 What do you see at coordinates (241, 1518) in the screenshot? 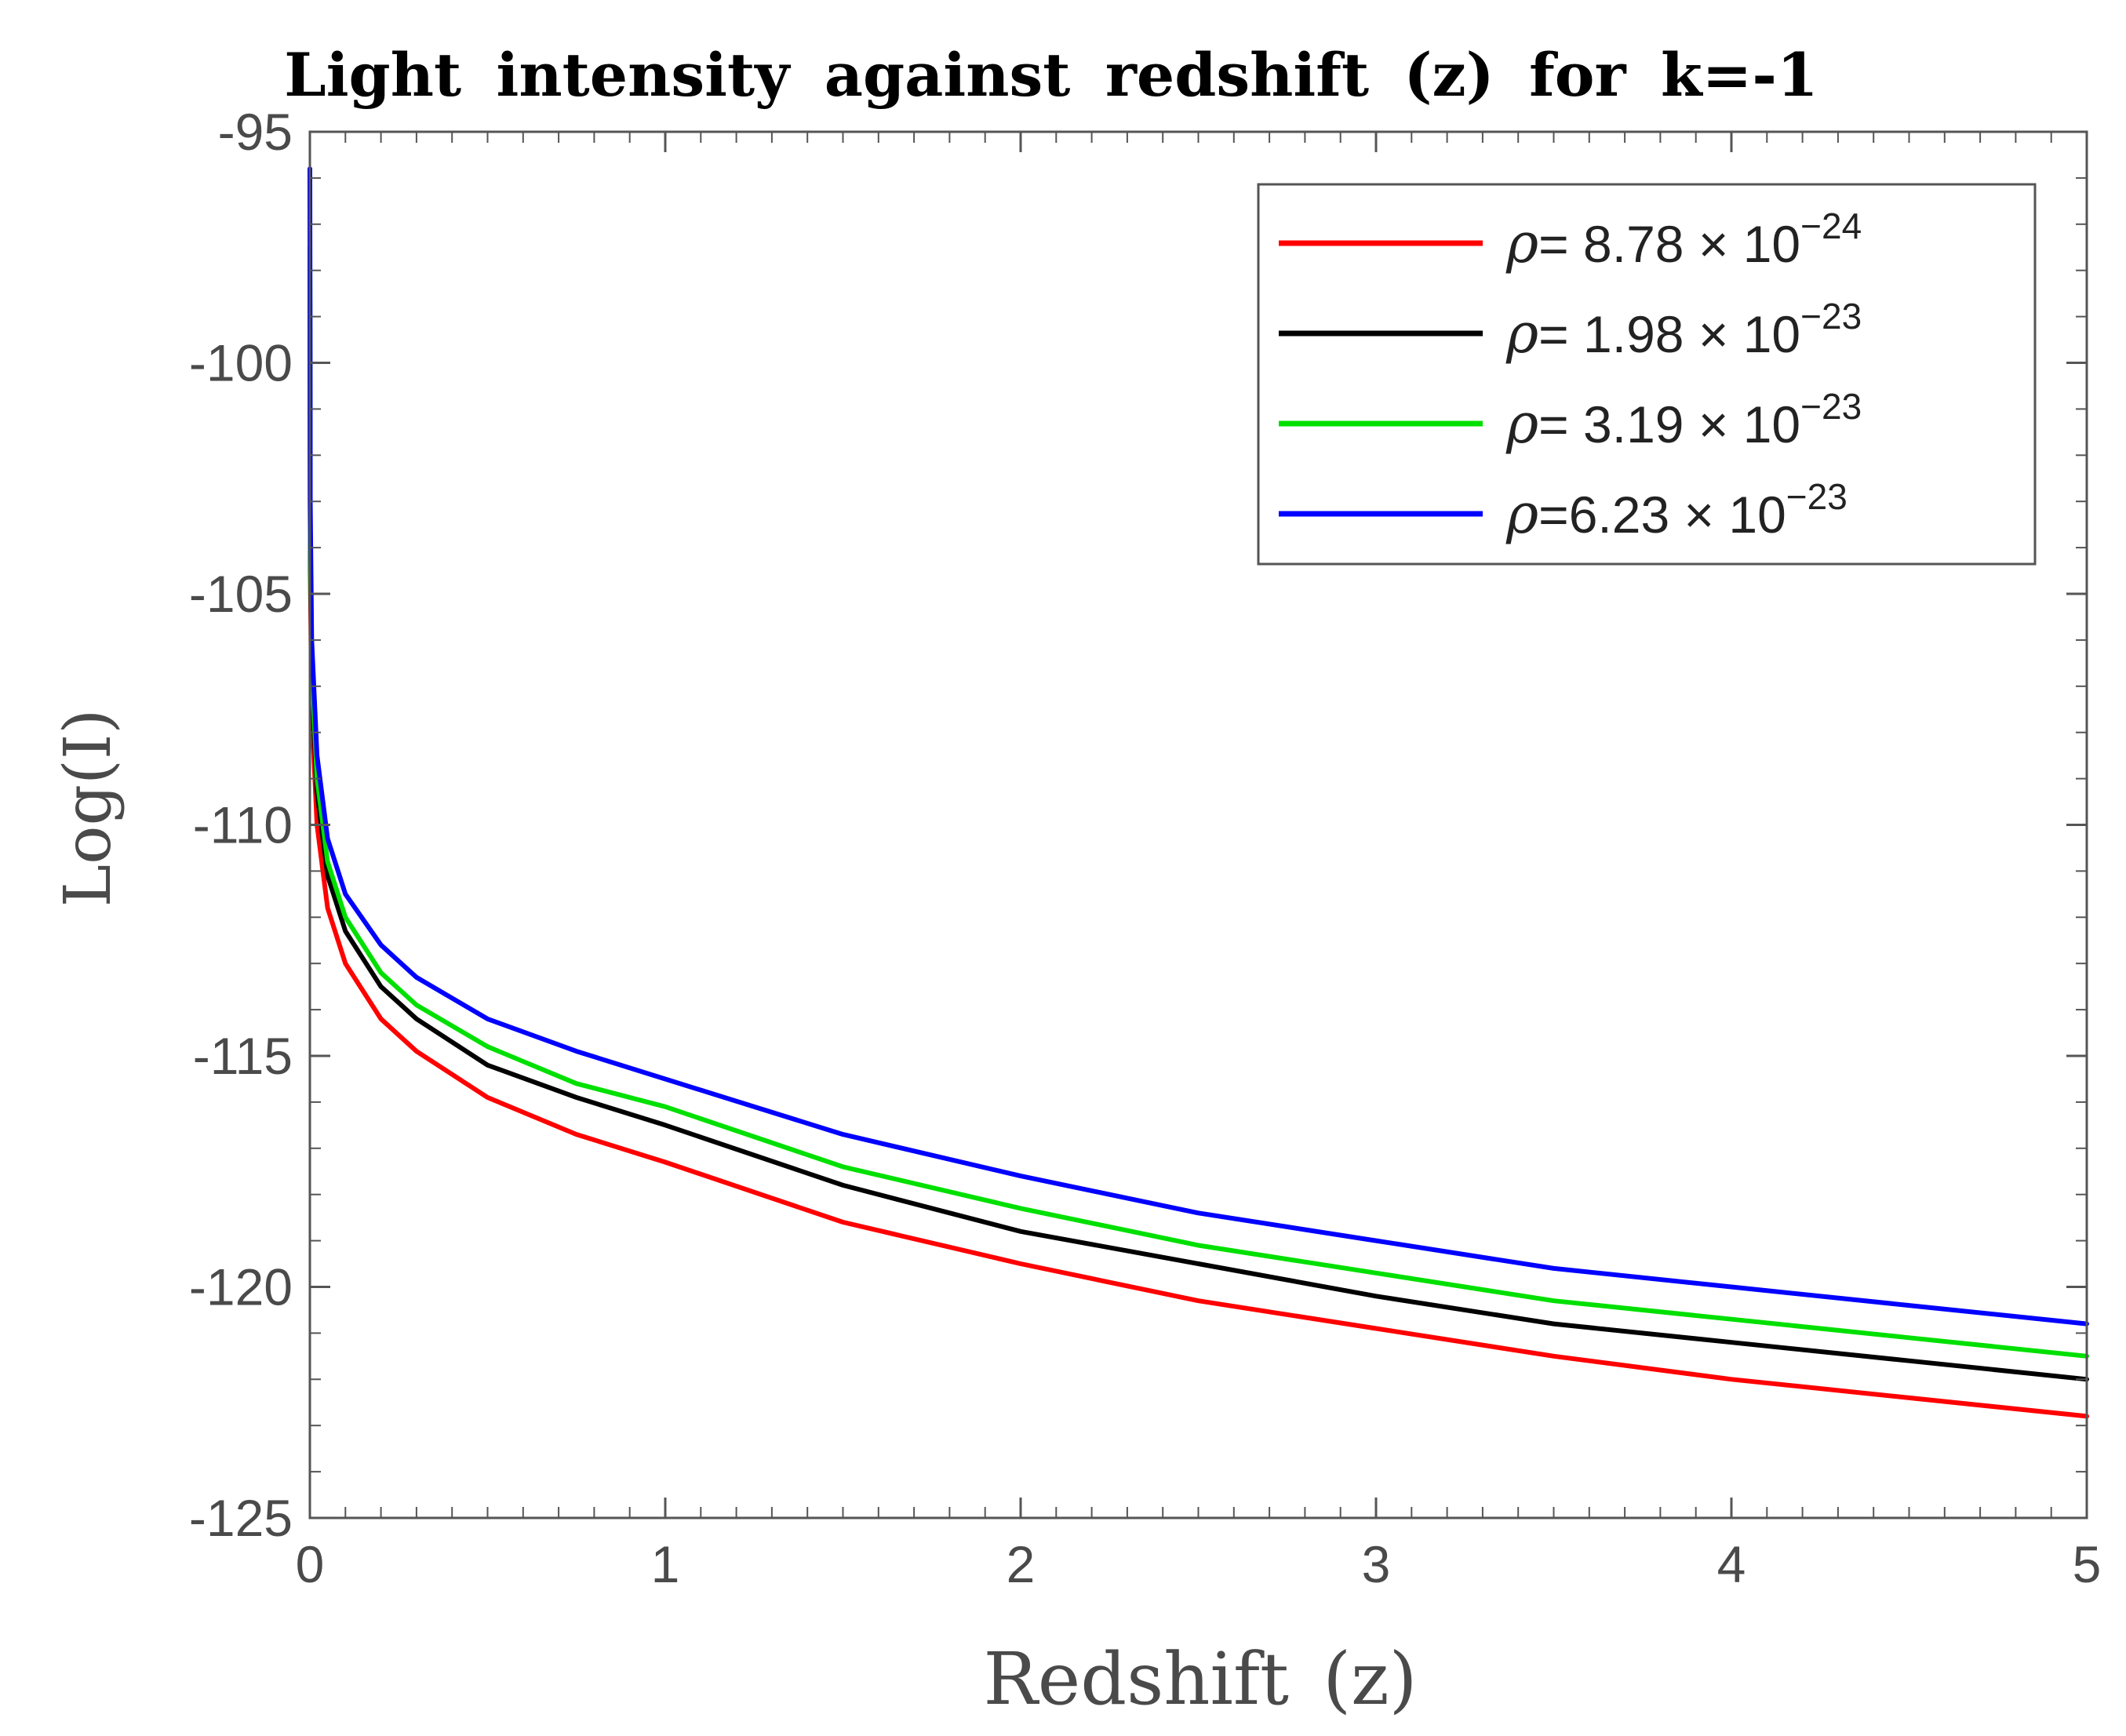
I see `y-tick-label: -125` at bounding box center [241, 1518].